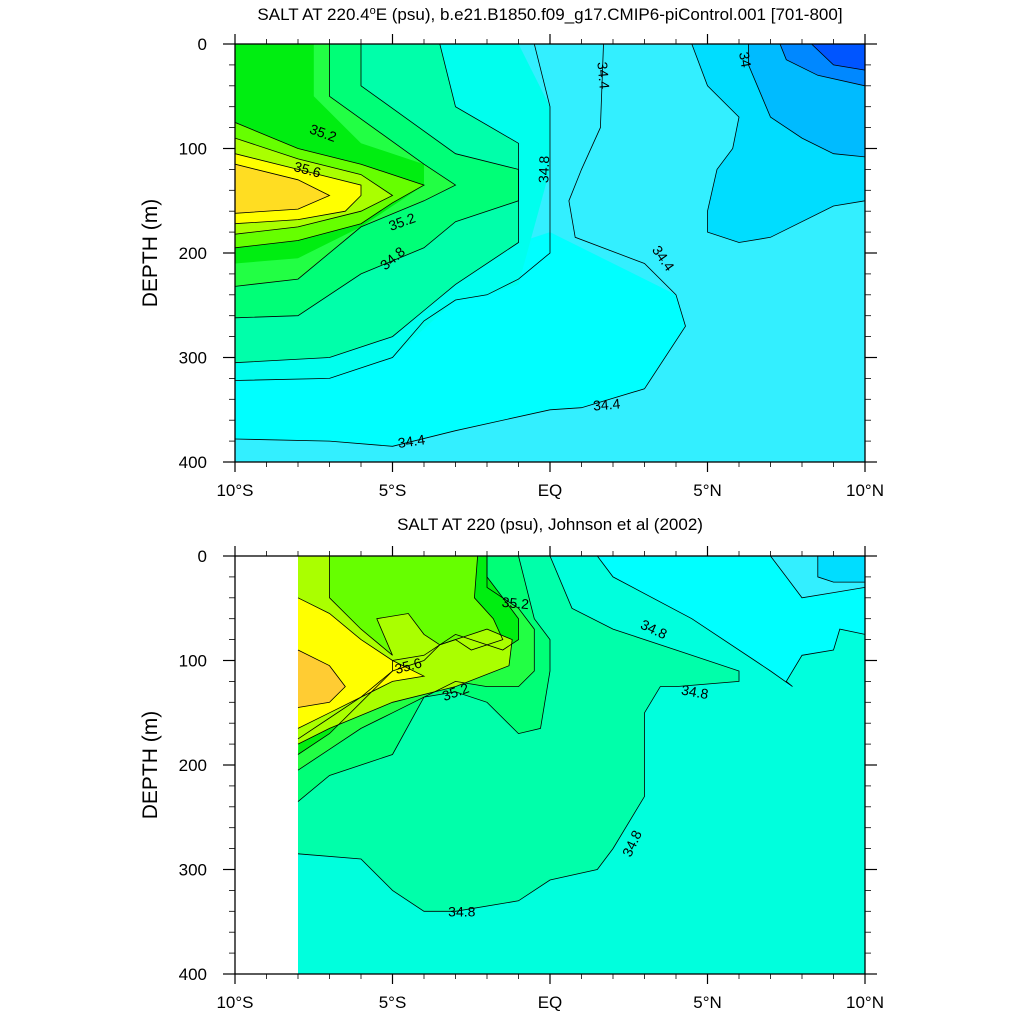 The width and height of the screenshot is (1024, 1024). Describe the element at coordinates (411, 441) in the screenshot. I see `contour-label-9: 34.4` at that location.